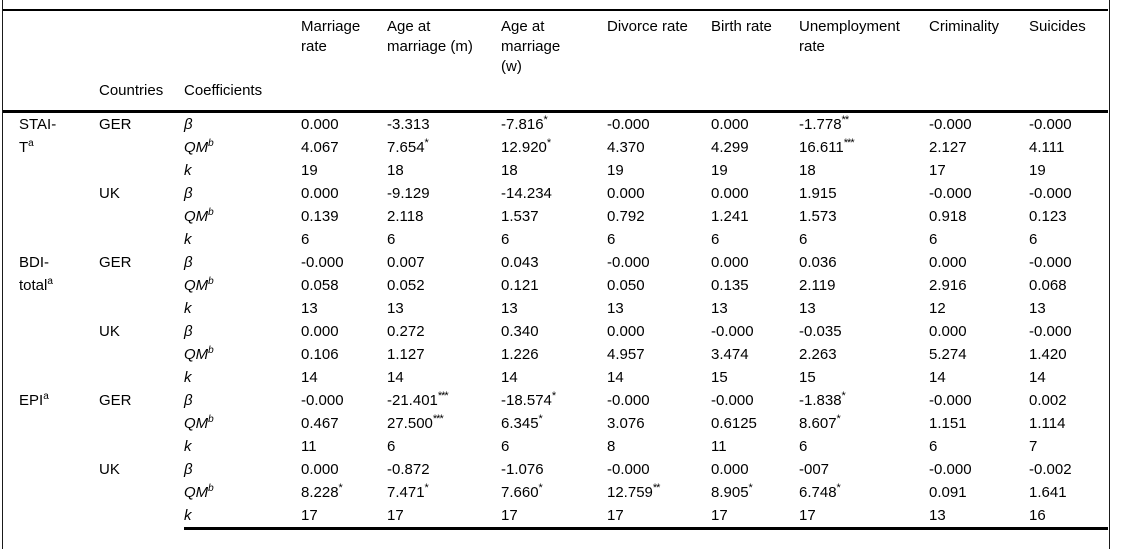  I want to click on value-cell: 0.123, so click(1048, 216).